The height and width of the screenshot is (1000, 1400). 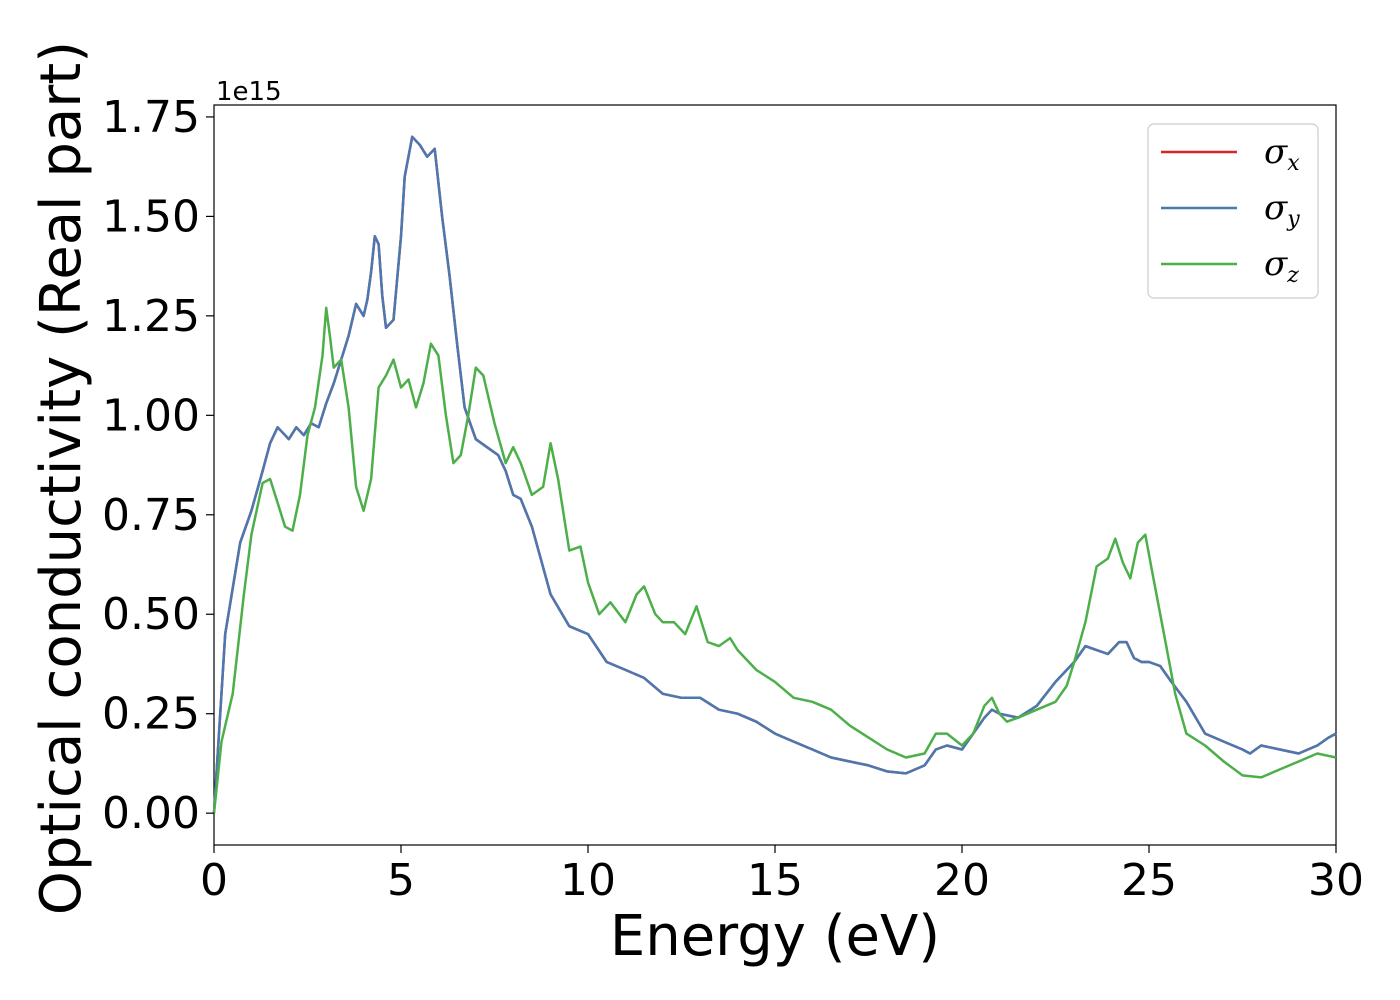 What do you see at coordinates (151, 316) in the screenshot?
I see `y-tick-label: 1.25` at bounding box center [151, 316].